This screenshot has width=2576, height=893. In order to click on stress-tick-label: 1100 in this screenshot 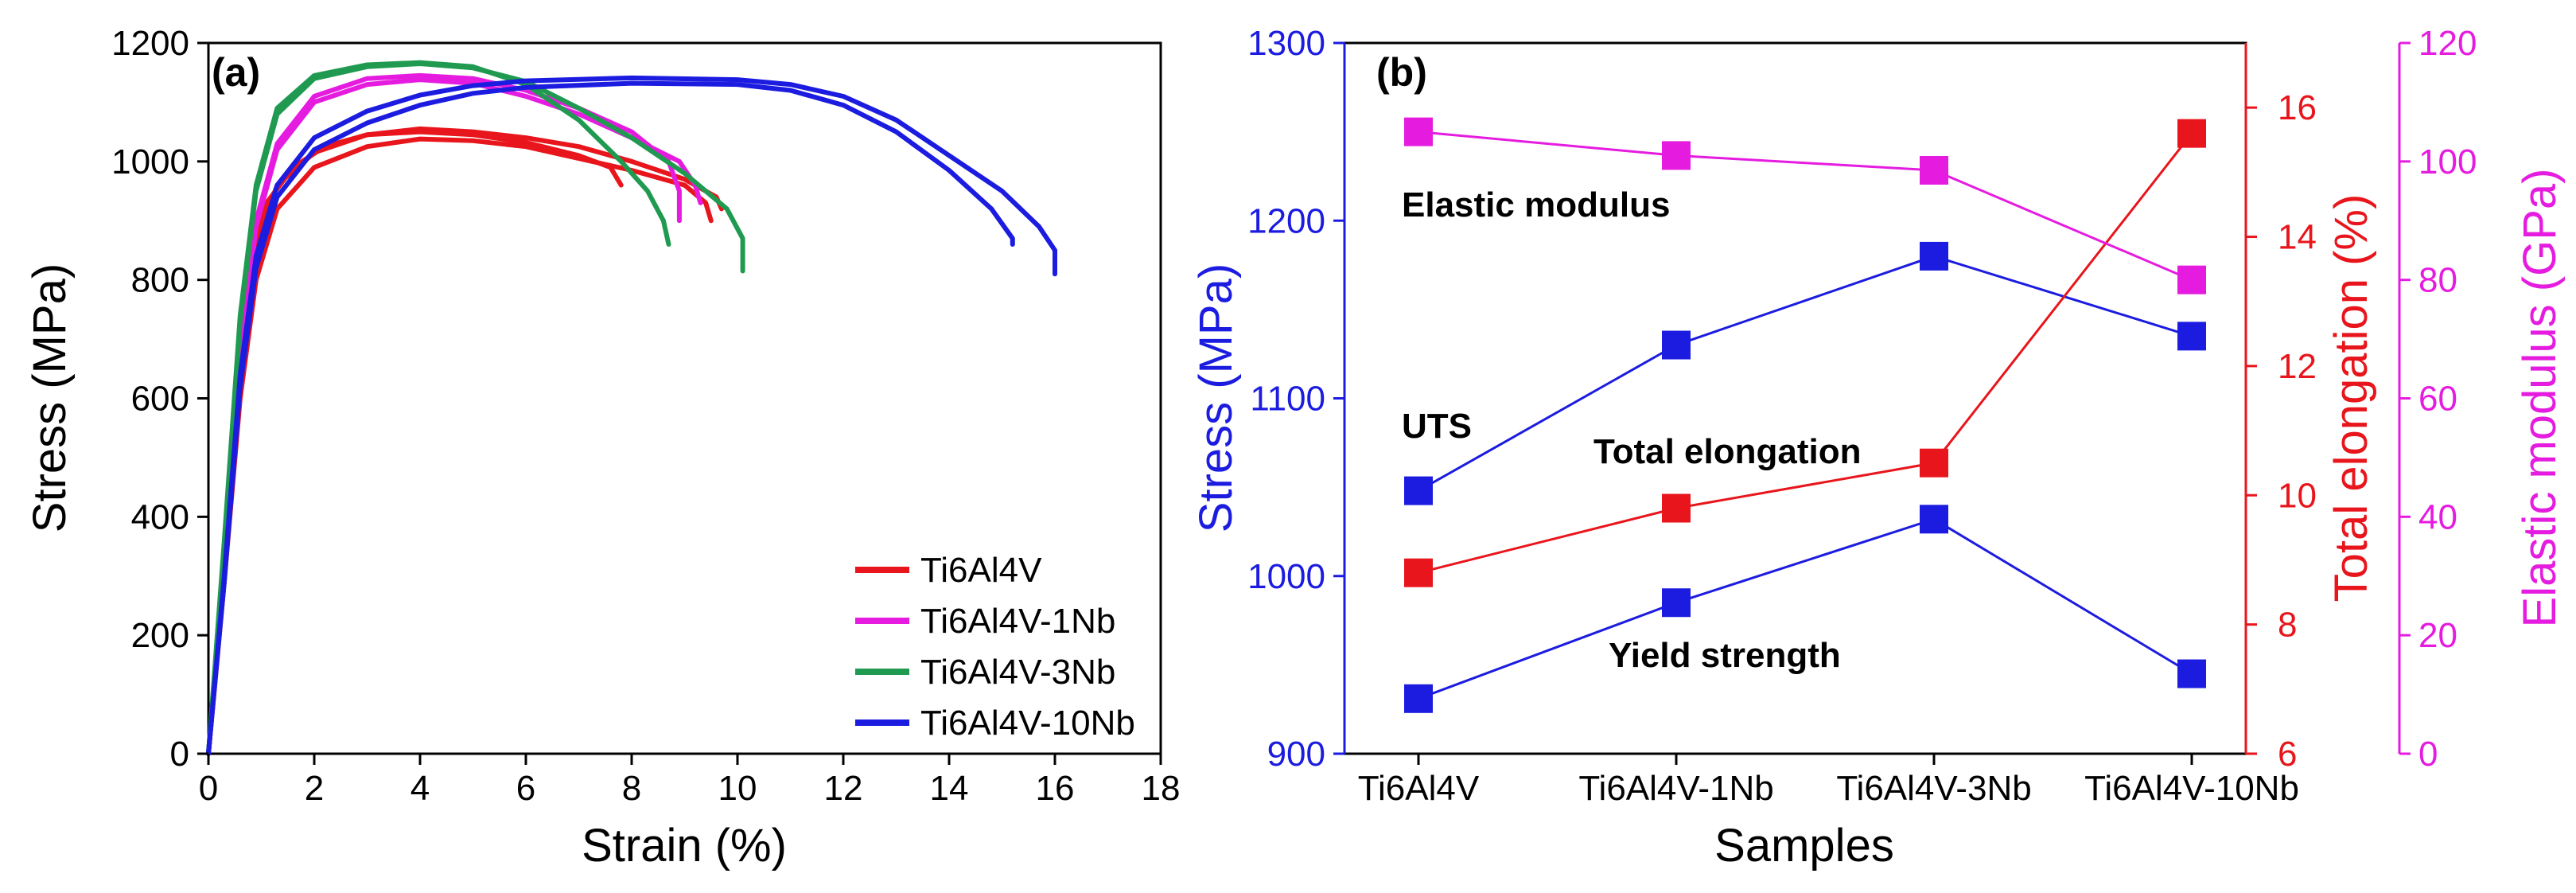, I will do `click(1288, 399)`.